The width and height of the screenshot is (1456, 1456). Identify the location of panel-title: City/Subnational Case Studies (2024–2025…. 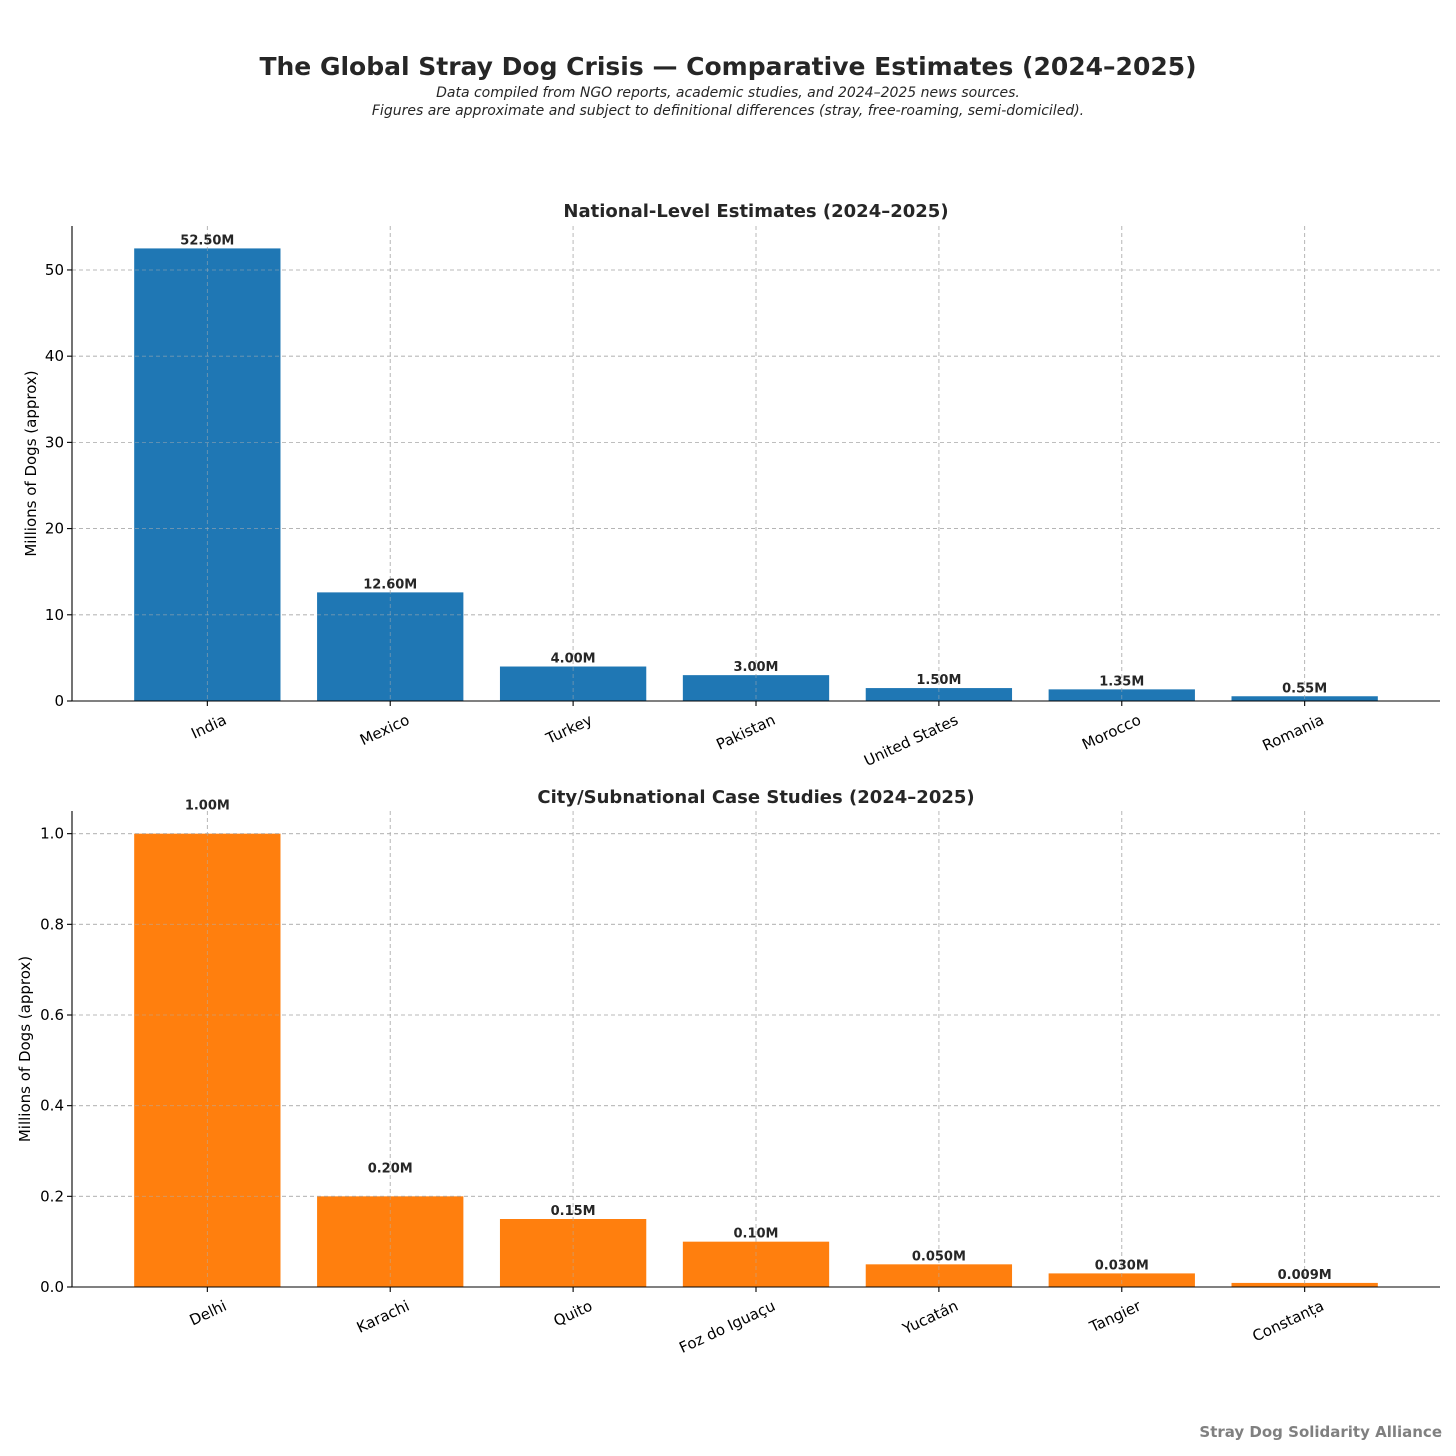
(755, 797).